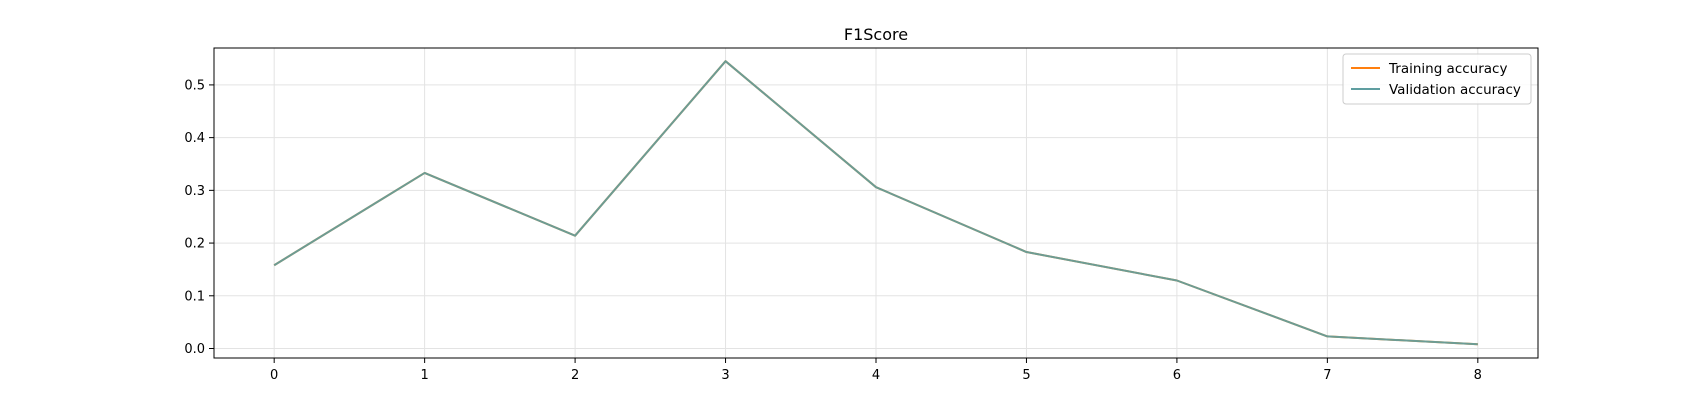  Describe the element at coordinates (199, 217) in the screenshot. I see `y-axis: 0.0 0.1 0.2 0.3 0.4 0.5` at that location.